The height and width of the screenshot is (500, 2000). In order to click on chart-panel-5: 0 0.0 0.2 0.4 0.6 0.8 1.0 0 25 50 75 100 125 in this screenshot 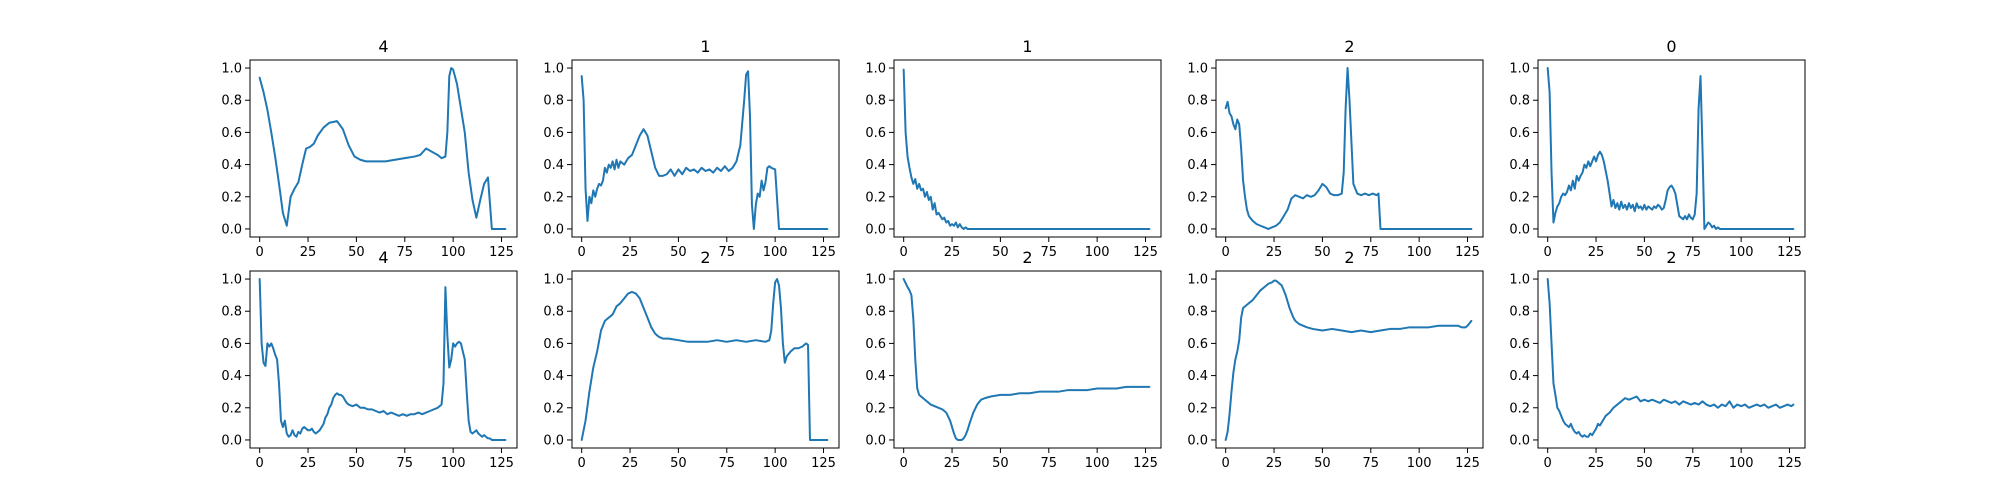, I will do `click(1657, 148)`.